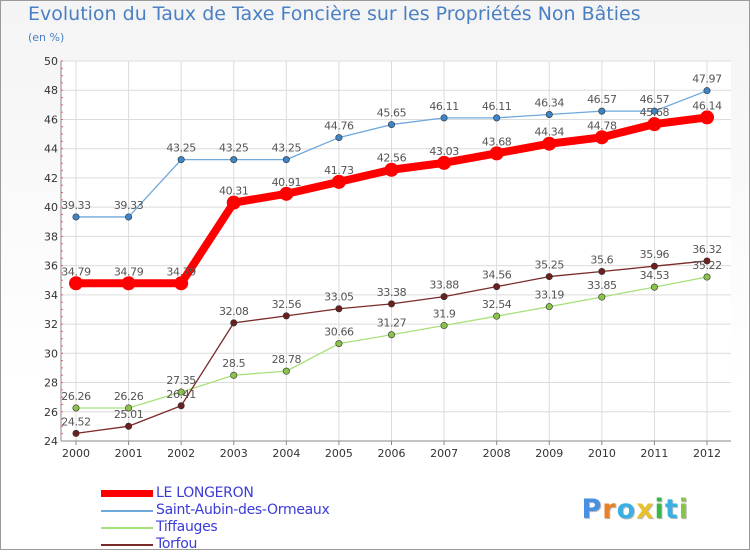  I want to click on y-tick-label: 38, so click(51, 236).